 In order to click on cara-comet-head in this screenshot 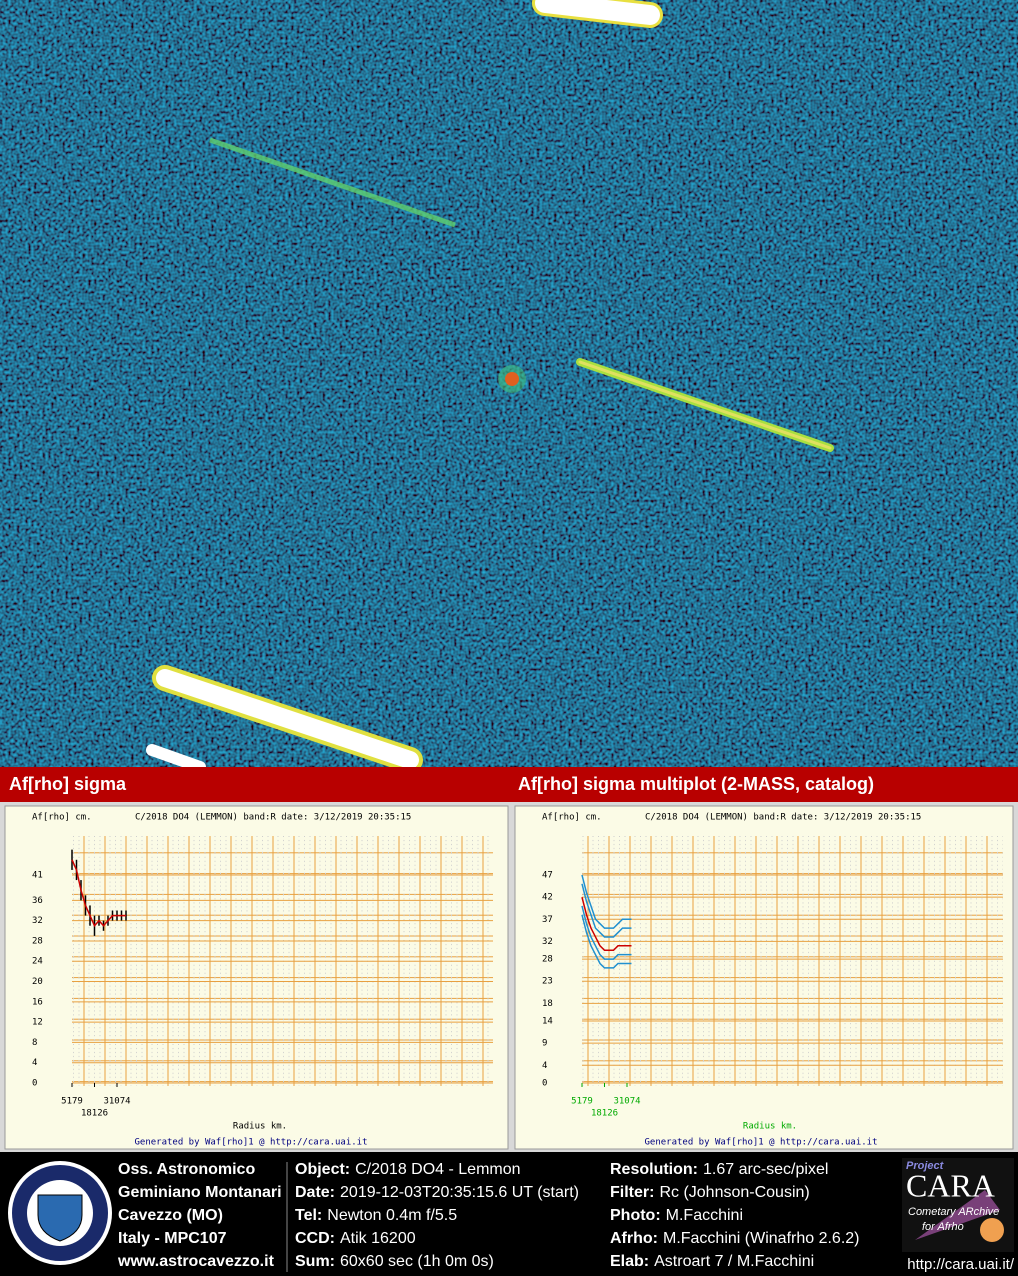, I will do `click(992, 1230)`.